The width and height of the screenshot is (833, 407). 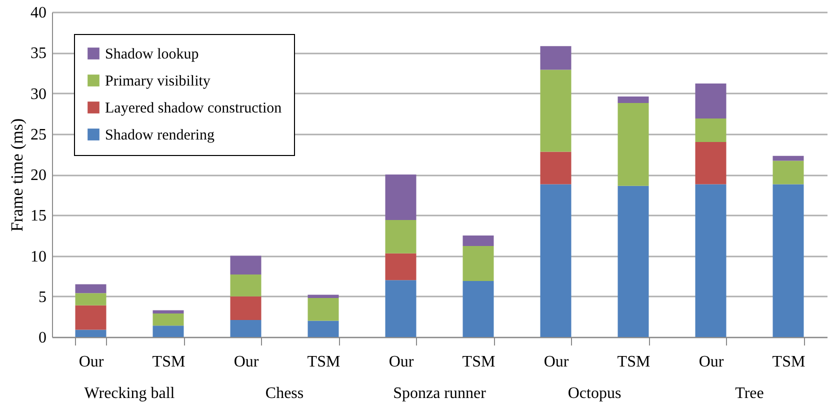 What do you see at coordinates (440, 393) in the screenshot?
I see `text: Sponza runner` at bounding box center [440, 393].